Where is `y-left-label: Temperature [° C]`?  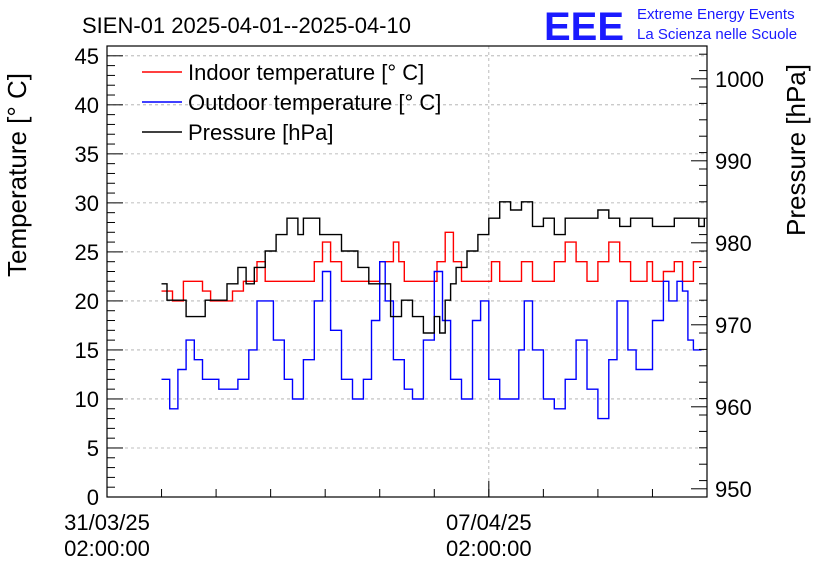
y-left-label: Temperature [° C] is located at coordinates (17, 175).